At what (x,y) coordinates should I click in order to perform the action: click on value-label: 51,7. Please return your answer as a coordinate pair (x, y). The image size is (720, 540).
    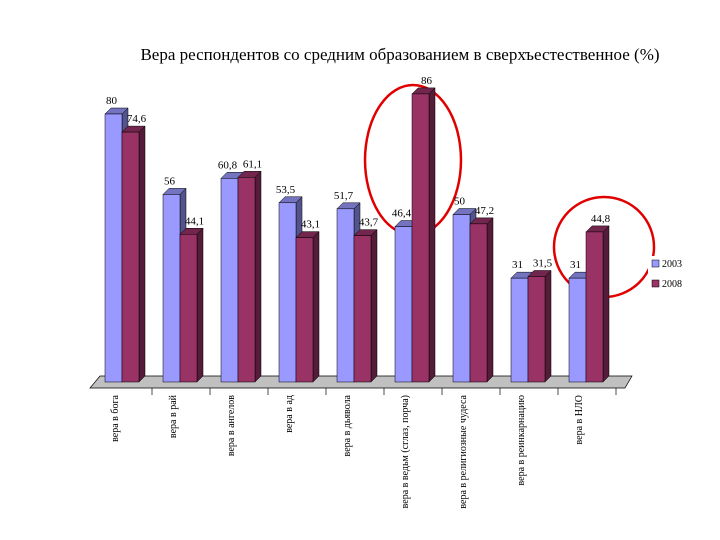
    Looking at the image, I should click on (344, 196).